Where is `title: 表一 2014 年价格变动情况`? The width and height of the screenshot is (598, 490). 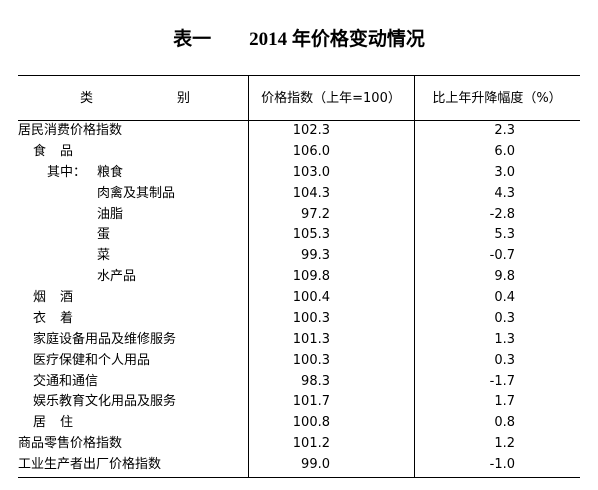
title: 表一 2014 年价格变动情况 is located at coordinates (299, 39).